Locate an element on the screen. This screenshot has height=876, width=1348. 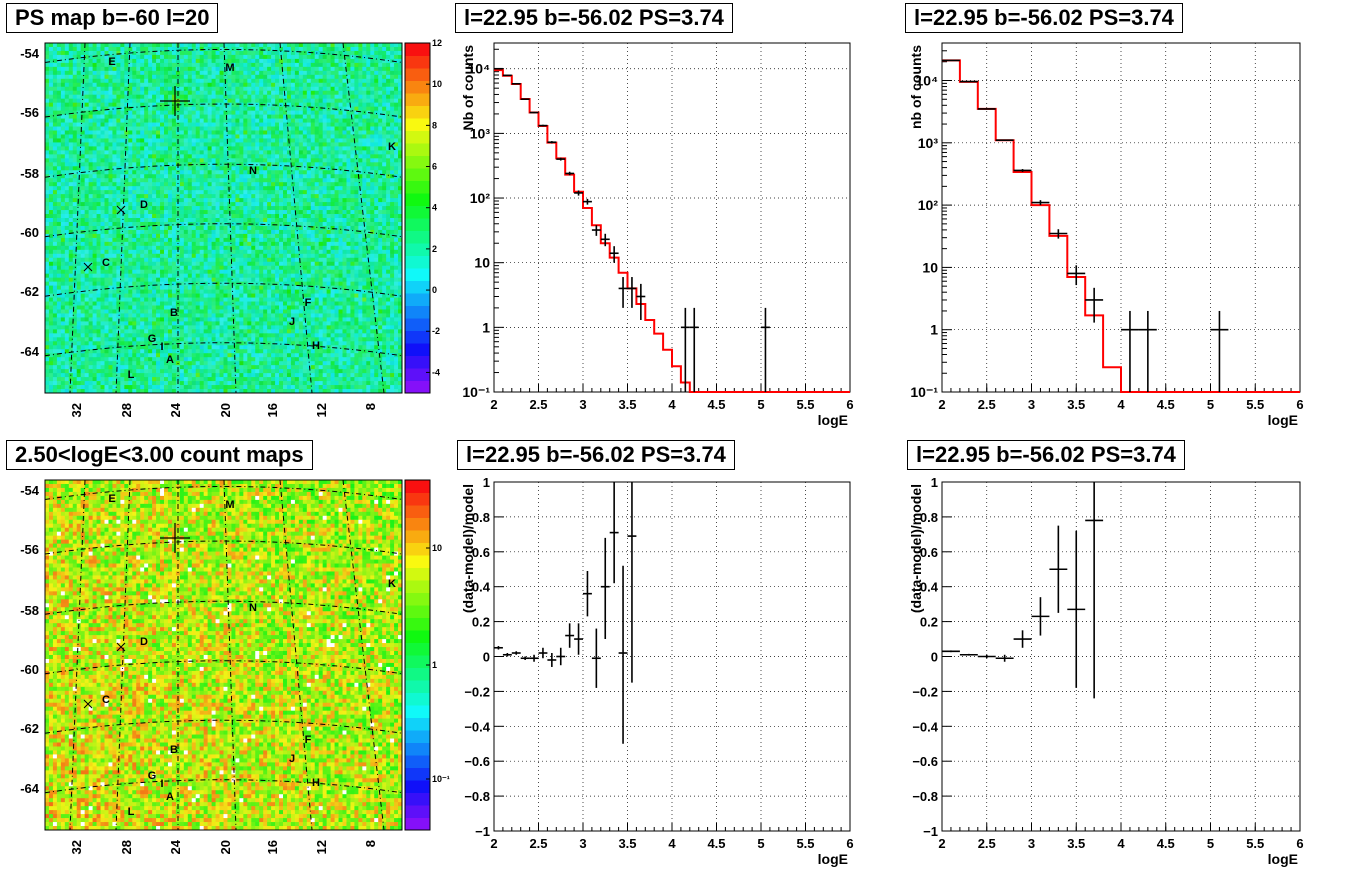
source-label: L is located at coordinates (131, 812).